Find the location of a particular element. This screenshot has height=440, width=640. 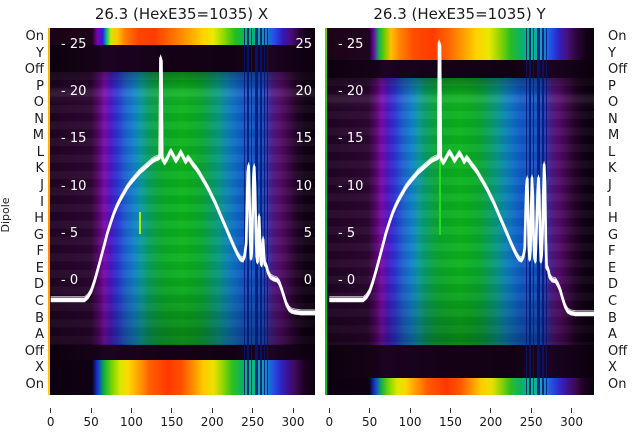

row-label-left: M is located at coordinates (38, 136).